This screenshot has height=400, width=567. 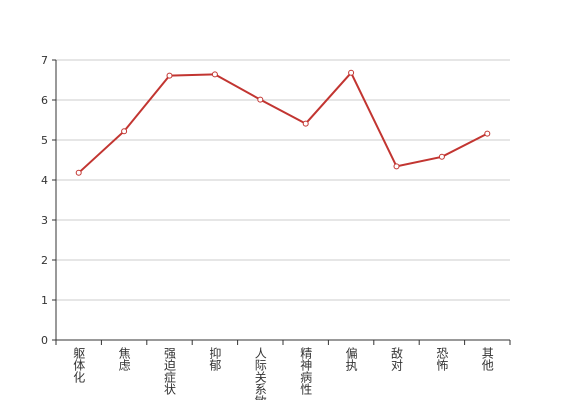 What do you see at coordinates (306, 371) in the screenshot?
I see `x-tick-label: 精神病性` at bounding box center [306, 371].